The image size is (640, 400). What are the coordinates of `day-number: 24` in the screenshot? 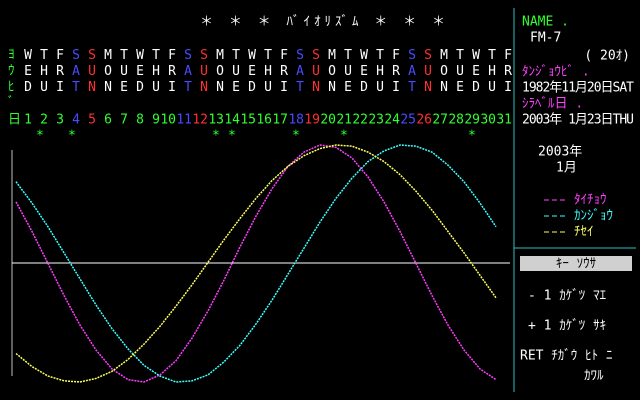 It's located at (392, 120).